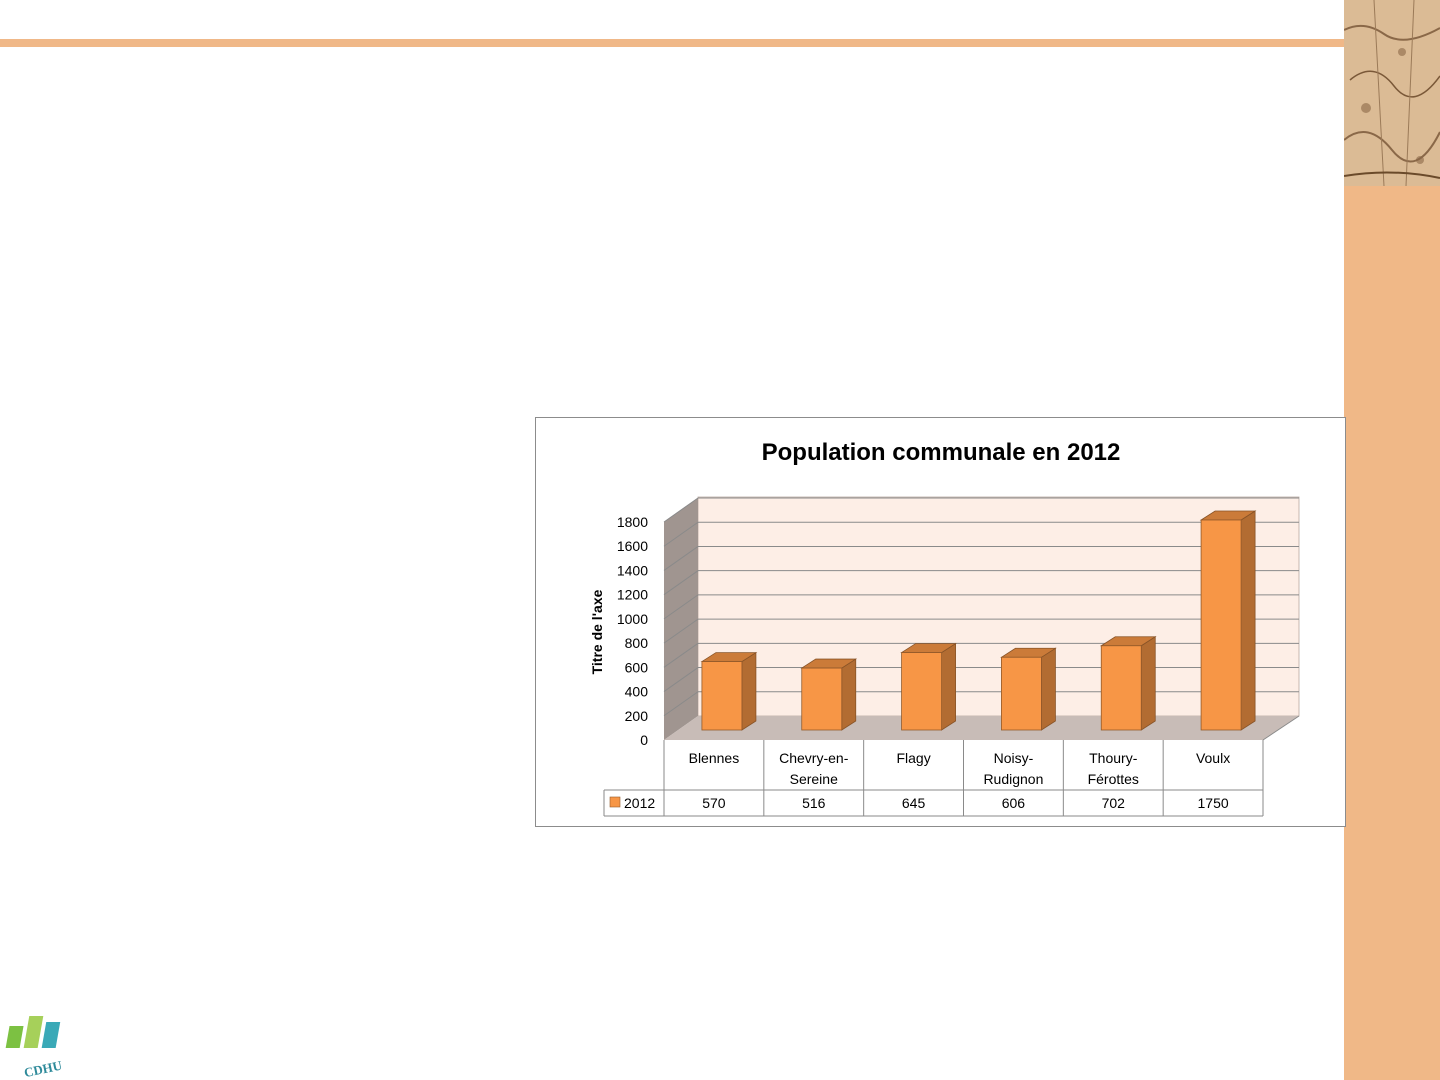  I want to click on data-value-label: 570, so click(714, 803).